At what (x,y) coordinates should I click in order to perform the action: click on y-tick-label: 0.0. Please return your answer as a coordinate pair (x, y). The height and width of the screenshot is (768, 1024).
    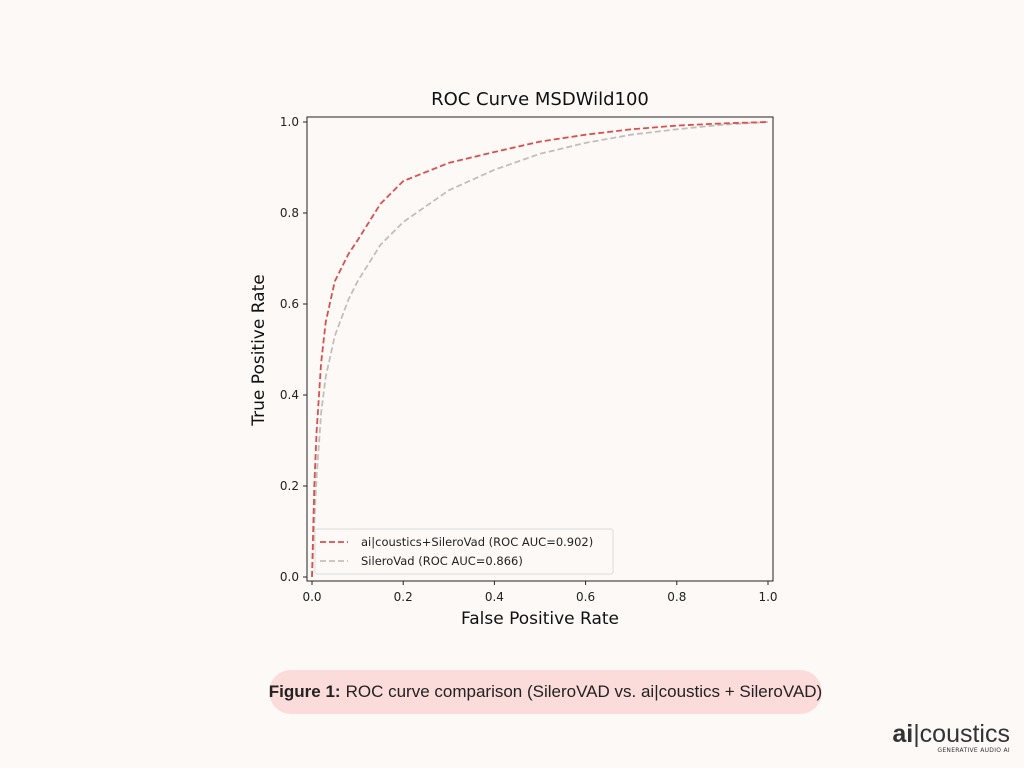
    Looking at the image, I should click on (289, 577).